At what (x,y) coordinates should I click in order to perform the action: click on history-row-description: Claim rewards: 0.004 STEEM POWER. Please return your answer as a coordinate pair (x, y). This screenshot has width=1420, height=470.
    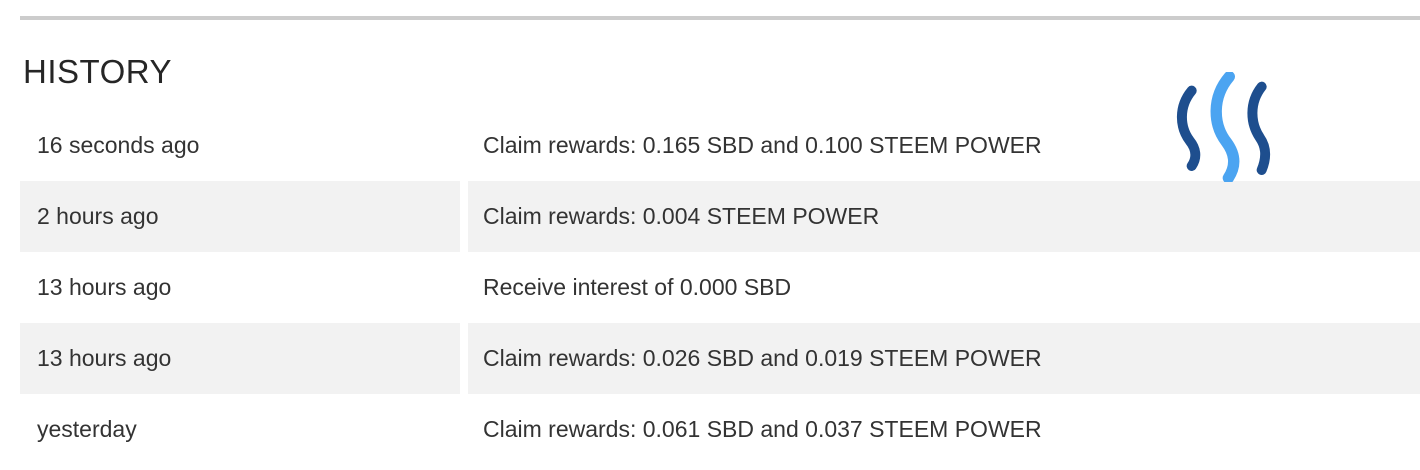
    Looking at the image, I should click on (944, 216).